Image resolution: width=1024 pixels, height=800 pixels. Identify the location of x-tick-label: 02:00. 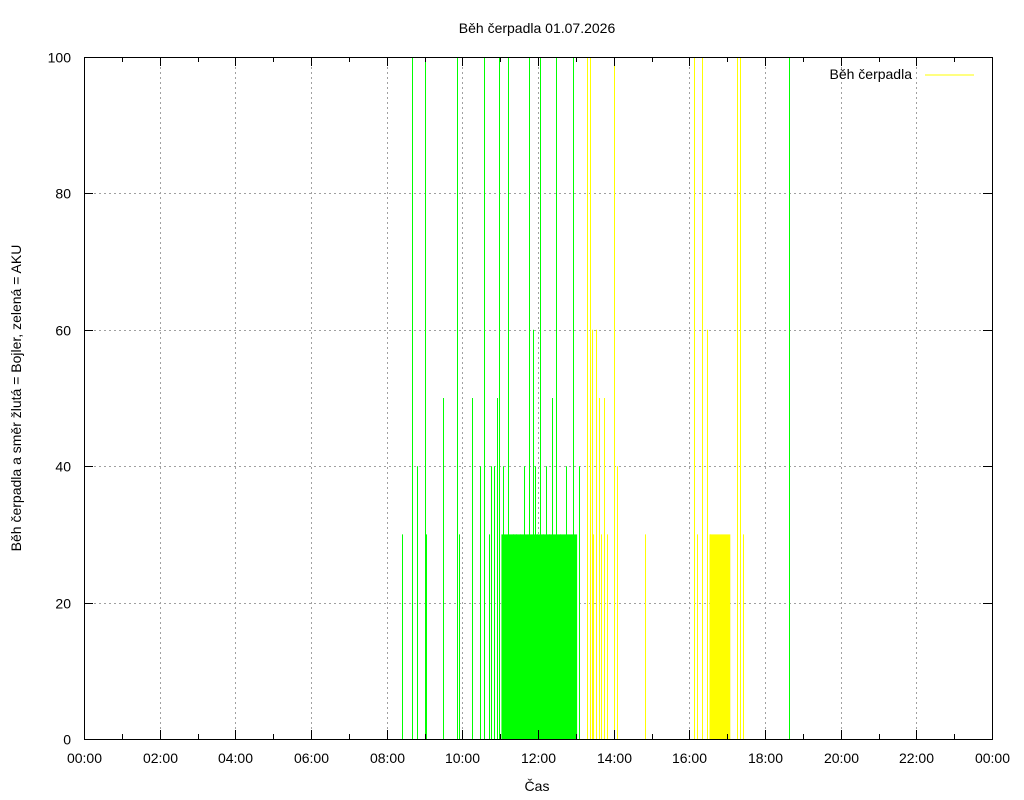
(160, 758).